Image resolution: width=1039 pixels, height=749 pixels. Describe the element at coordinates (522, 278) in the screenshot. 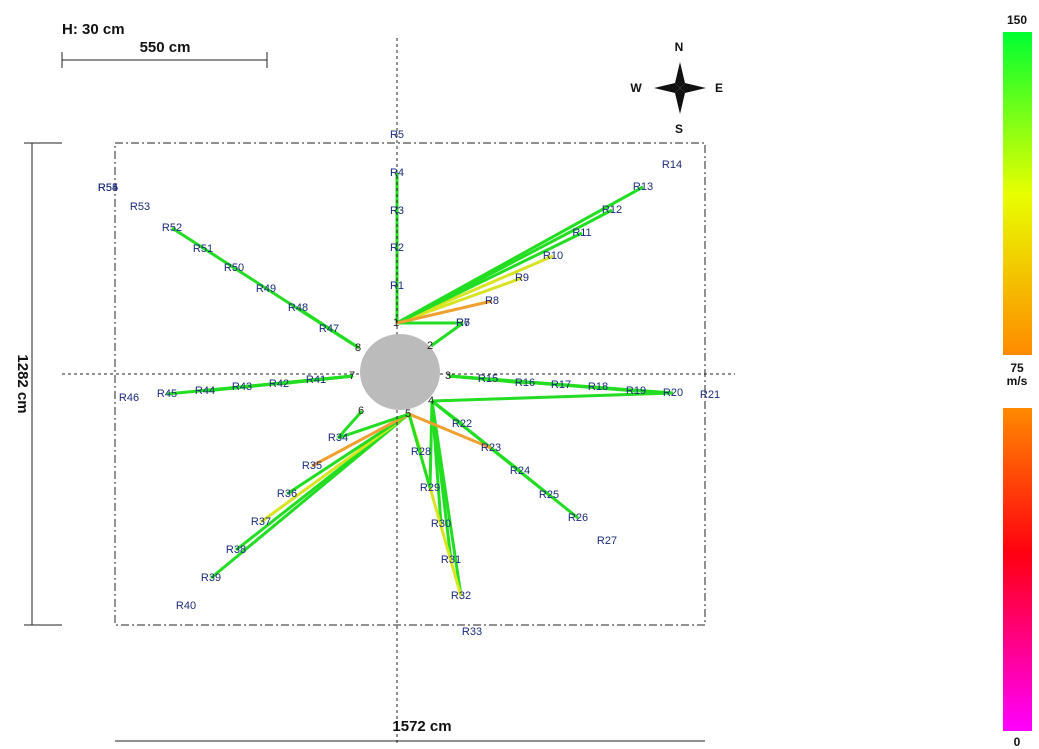

I see `receiver-label: R9` at that location.